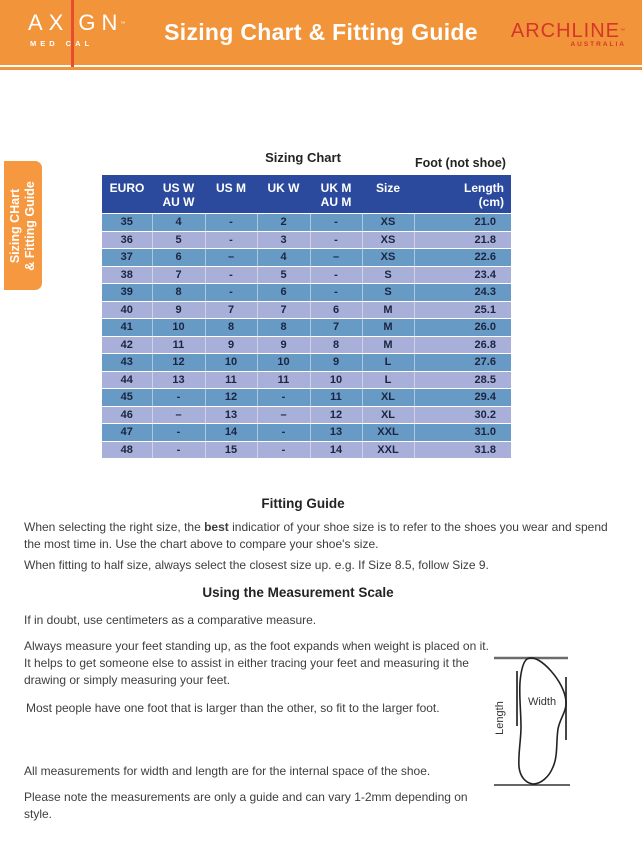  Describe the element at coordinates (231, 194) in the screenshot. I see `column-header: US M` at that location.